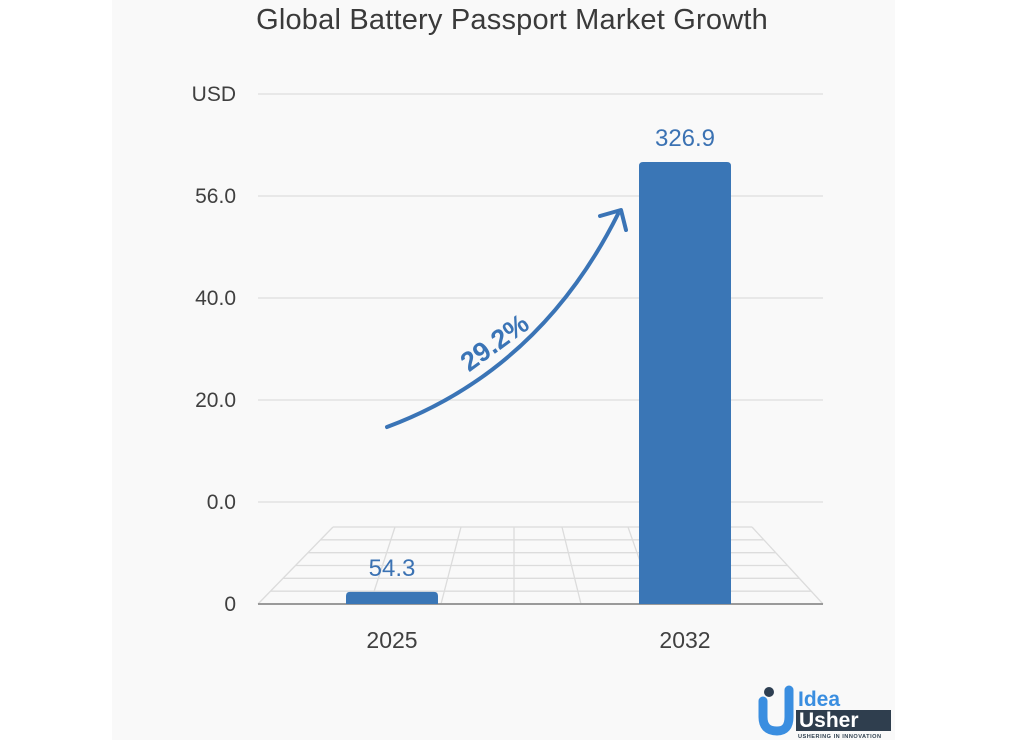 The image size is (1024, 744). What do you see at coordinates (230, 604) in the screenshot?
I see `y-tick-label: 0` at bounding box center [230, 604].